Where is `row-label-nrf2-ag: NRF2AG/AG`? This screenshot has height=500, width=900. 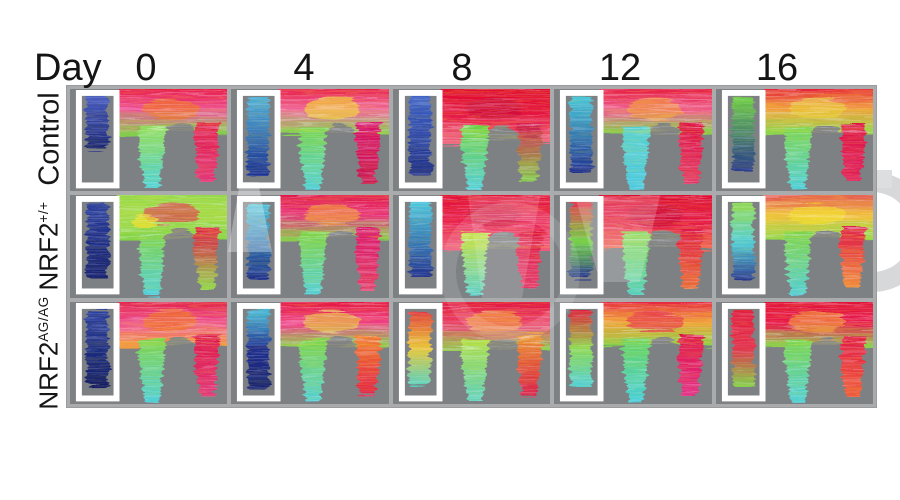
row-label-nrf2-ag: NRF2AG/AG is located at coordinates (45, 353).